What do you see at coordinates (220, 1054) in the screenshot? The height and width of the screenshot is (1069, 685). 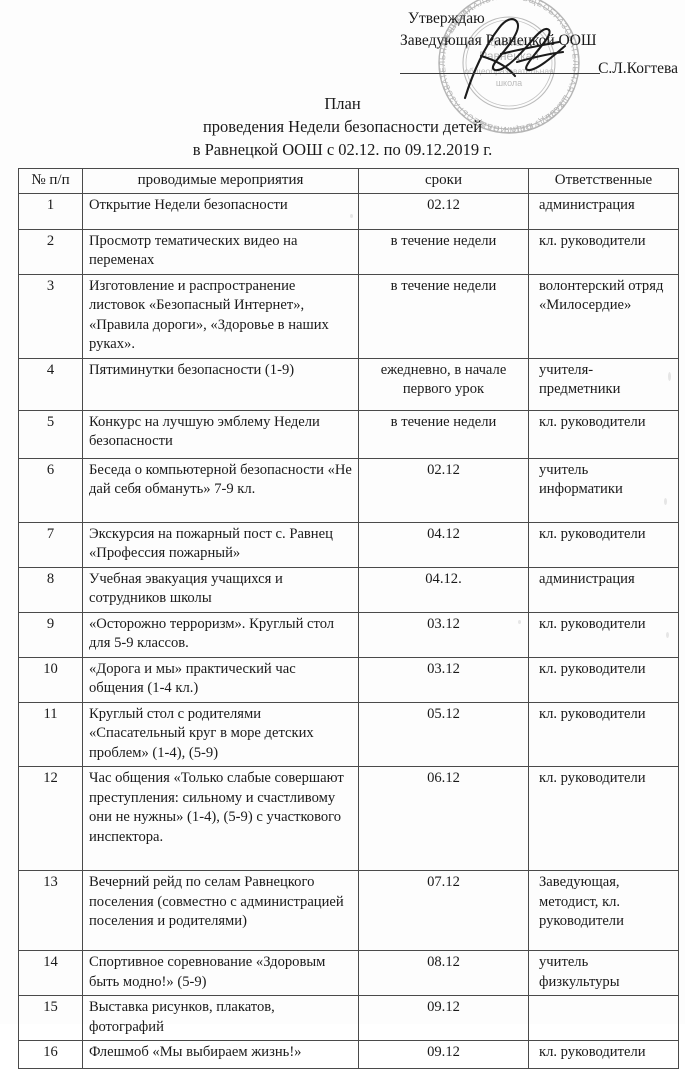 I see `cell-event: Флешмоб «Мы выбираем жизнь!»` at bounding box center [220, 1054].